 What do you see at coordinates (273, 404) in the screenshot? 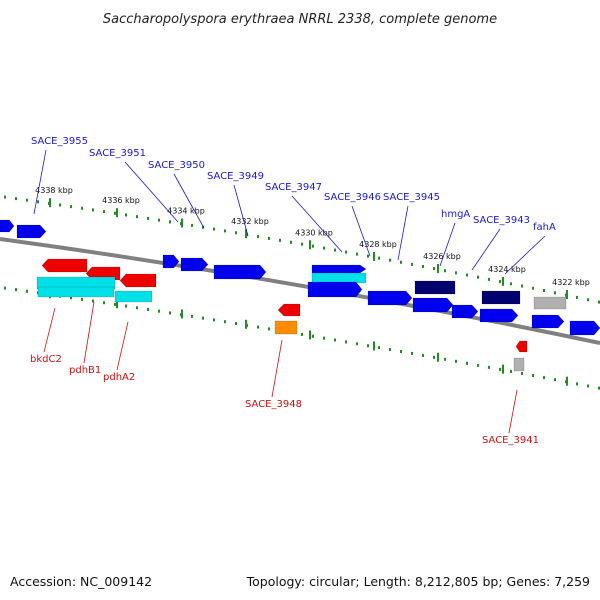
I see `reverse-gene-label: SACE_3948` at bounding box center [273, 404].